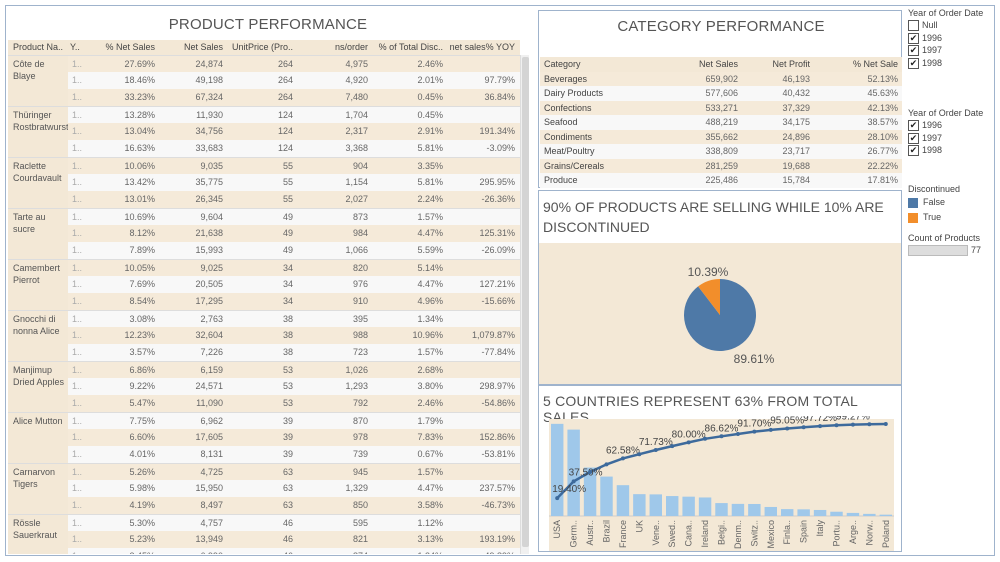 The image size is (1000, 562). What do you see at coordinates (573, 472) in the screenshot?
I see `bar-germ` at bounding box center [573, 472].